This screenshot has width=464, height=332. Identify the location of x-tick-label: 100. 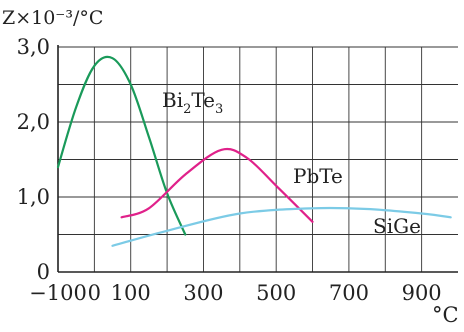
(131, 293).